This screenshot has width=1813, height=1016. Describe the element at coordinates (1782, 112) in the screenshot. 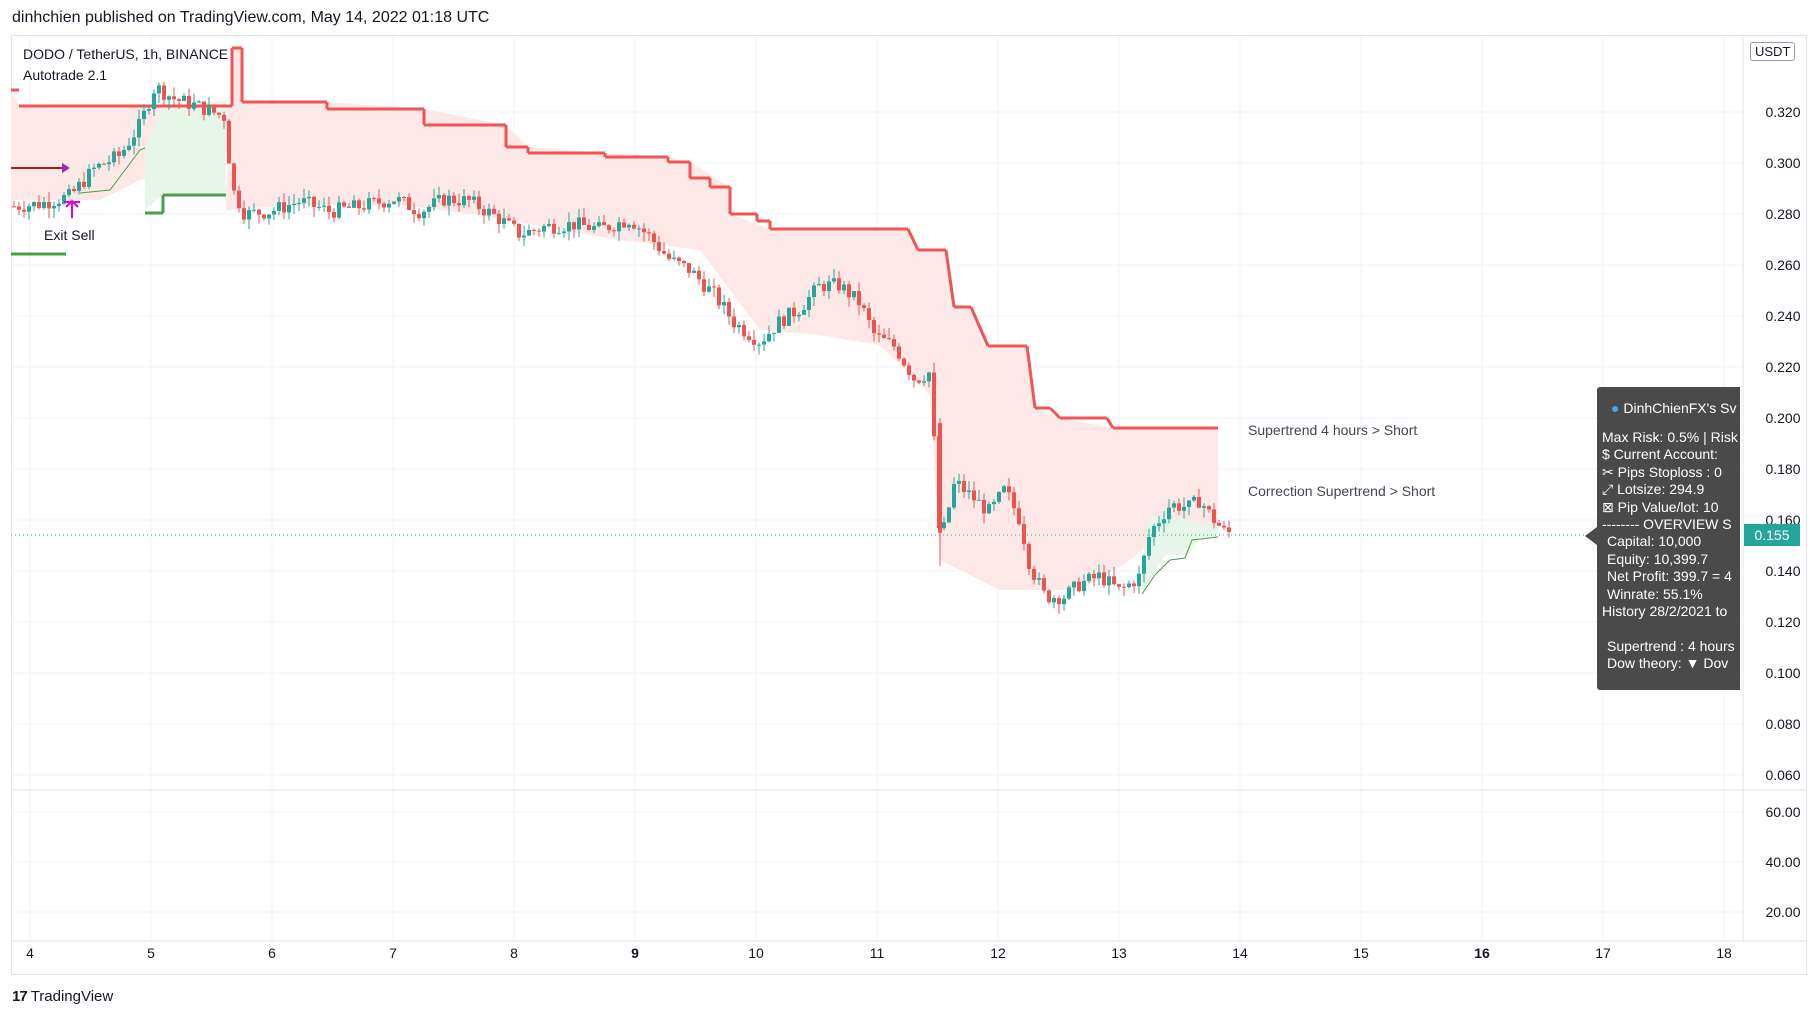

I see `price-tick-label: 0.320` at that location.